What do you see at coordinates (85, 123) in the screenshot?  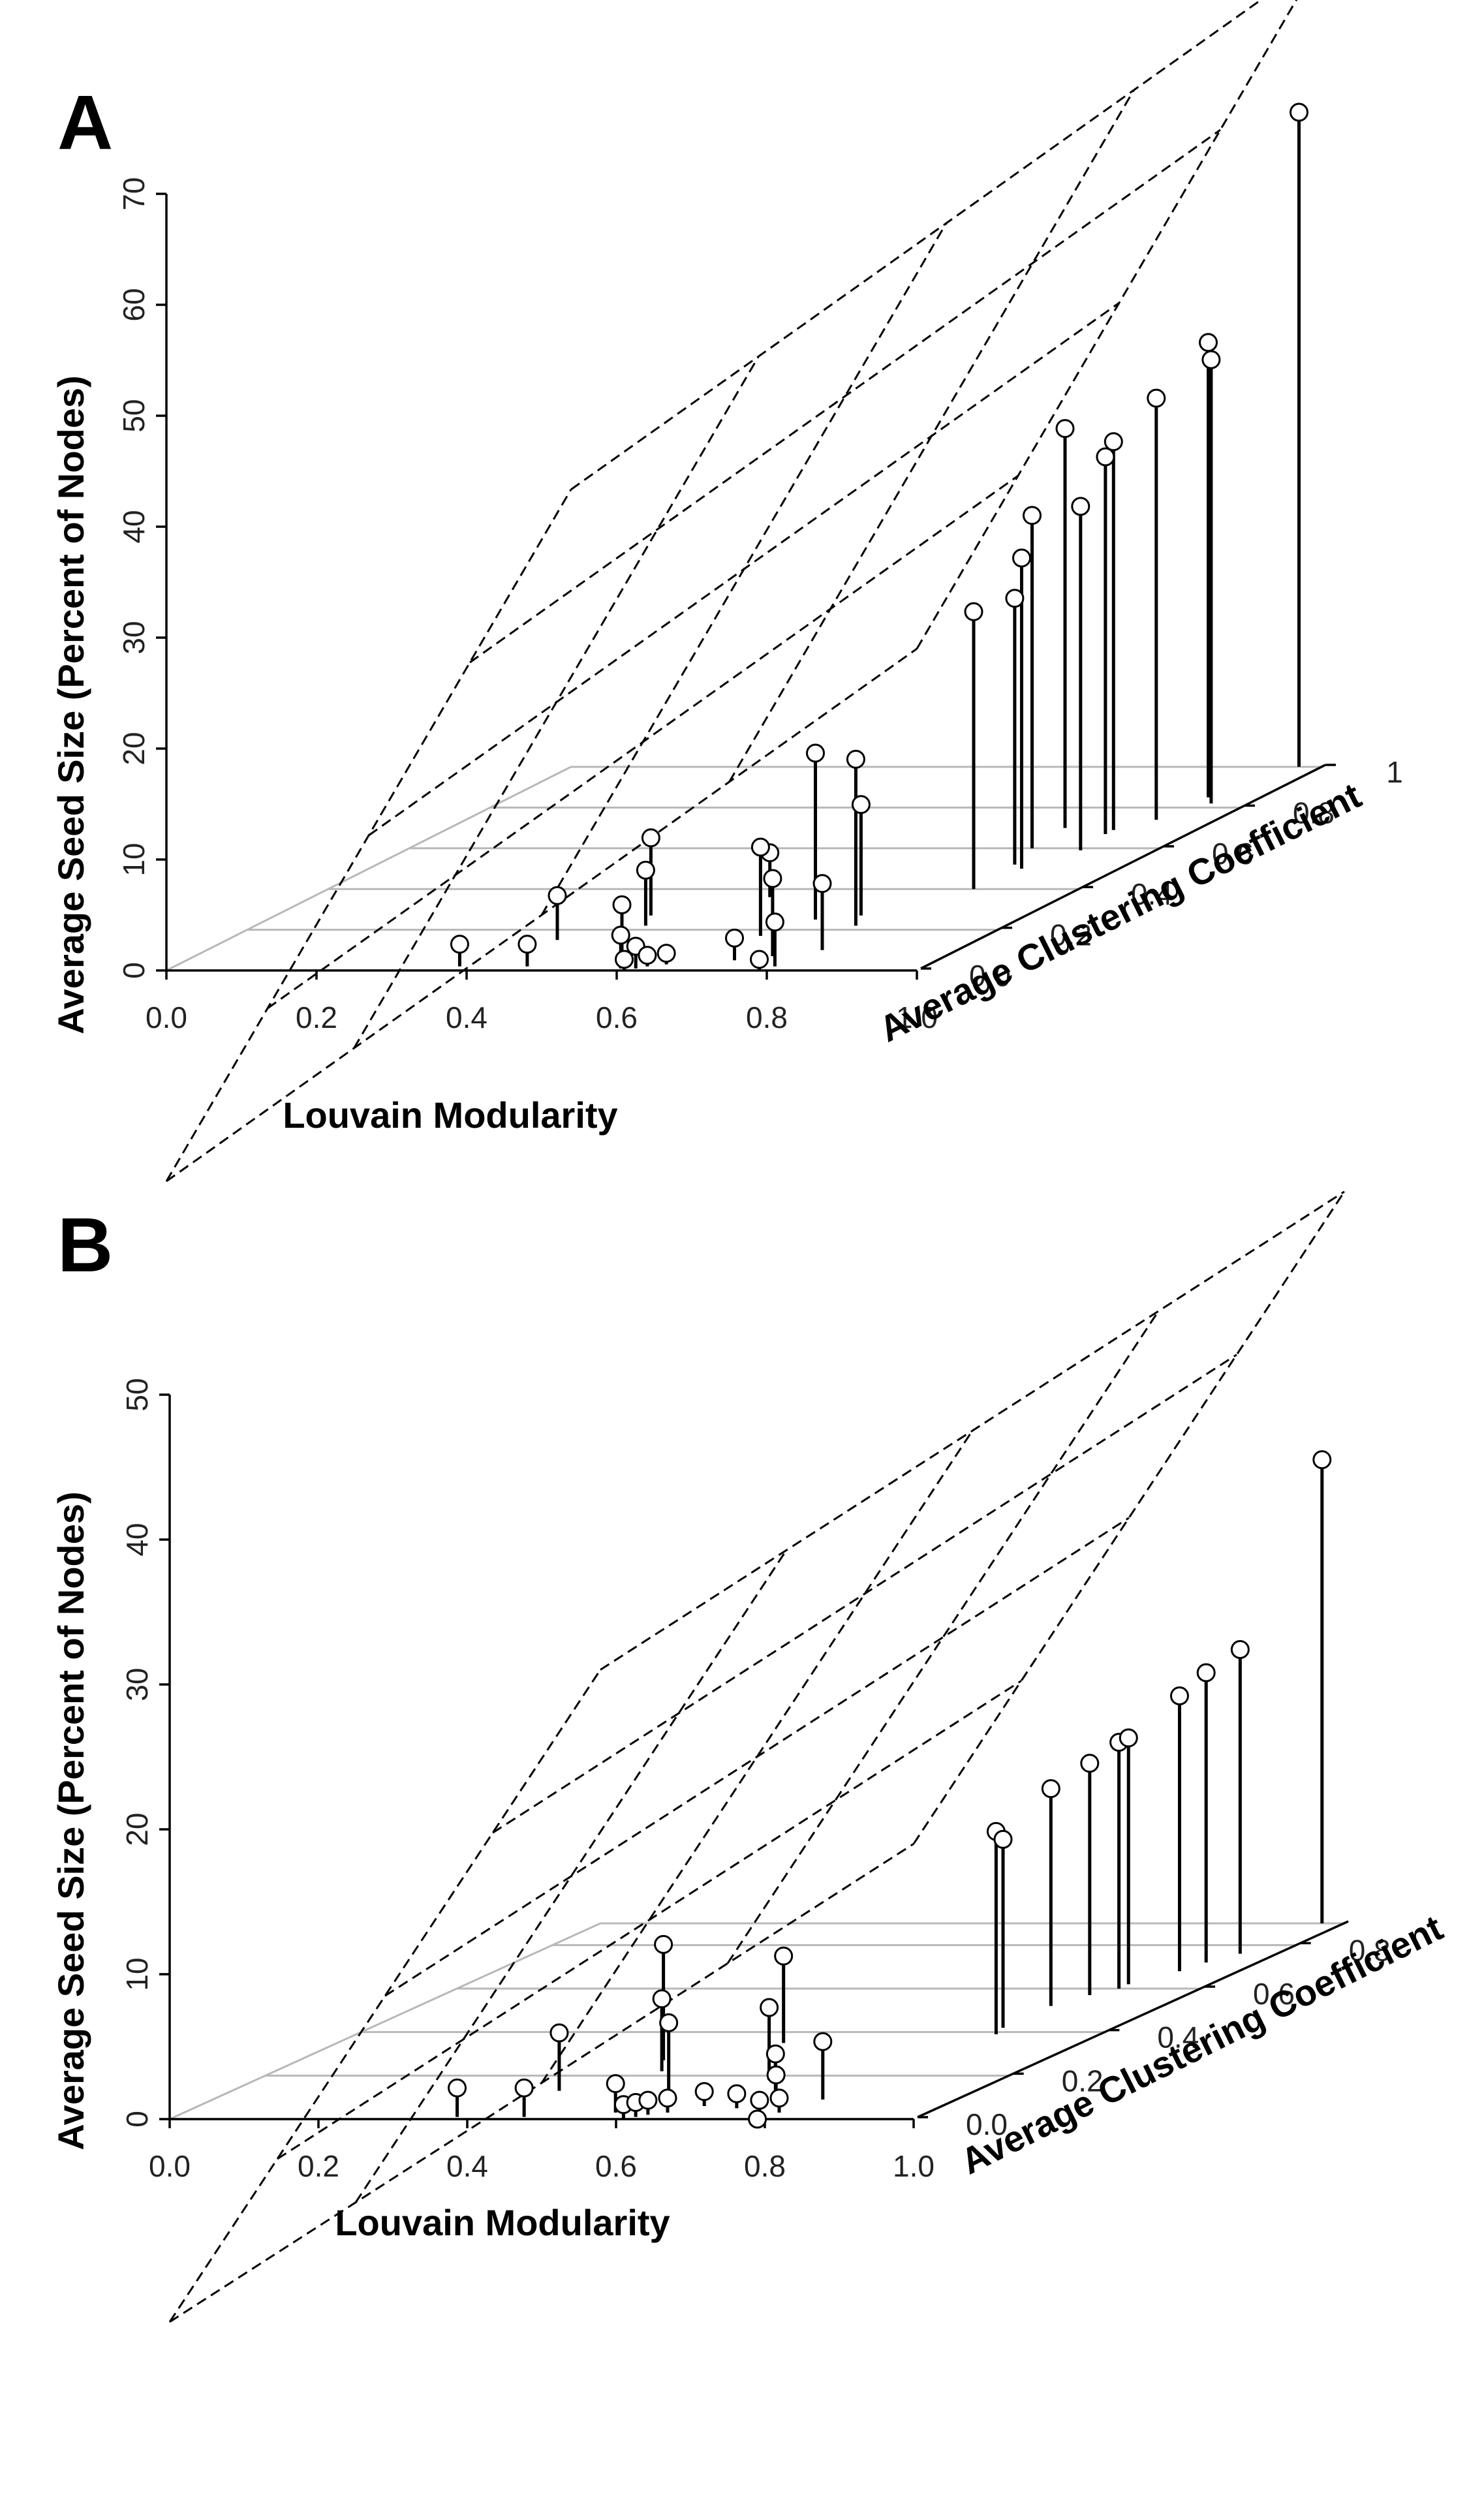 I see `panel-a-label: A` at bounding box center [85, 123].